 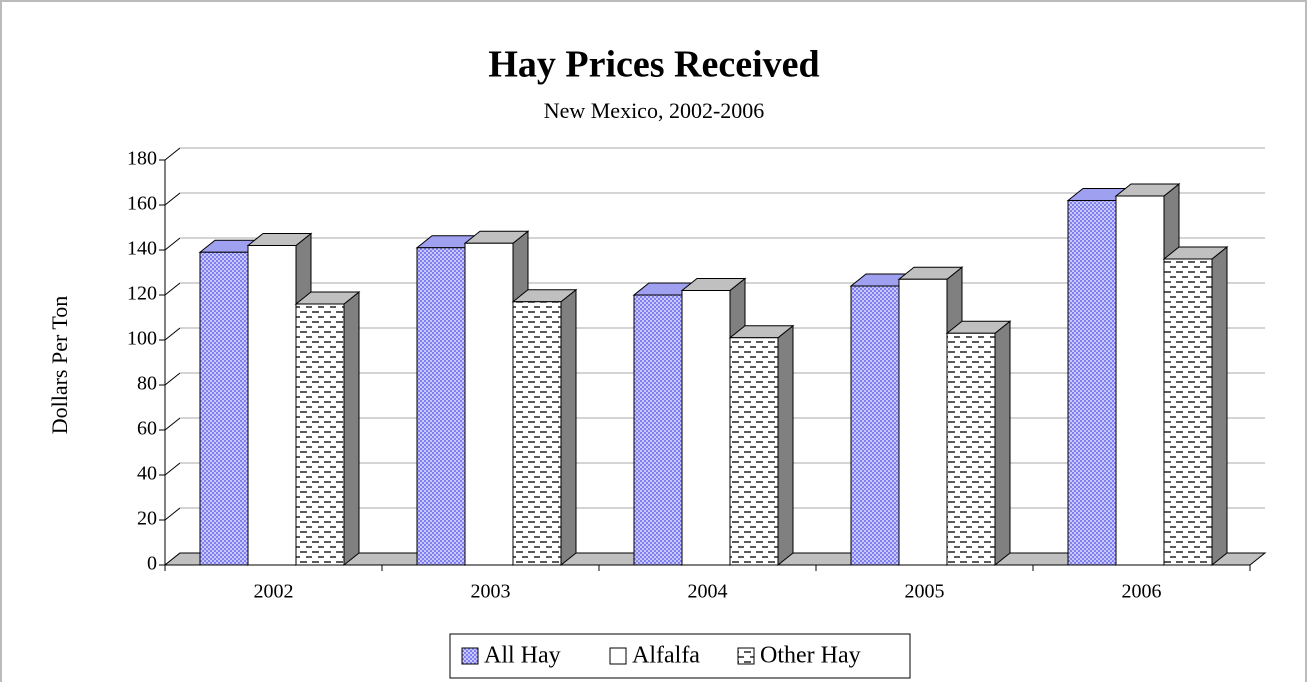 I want to click on y-tick-label: 160, so click(x=142, y=204).